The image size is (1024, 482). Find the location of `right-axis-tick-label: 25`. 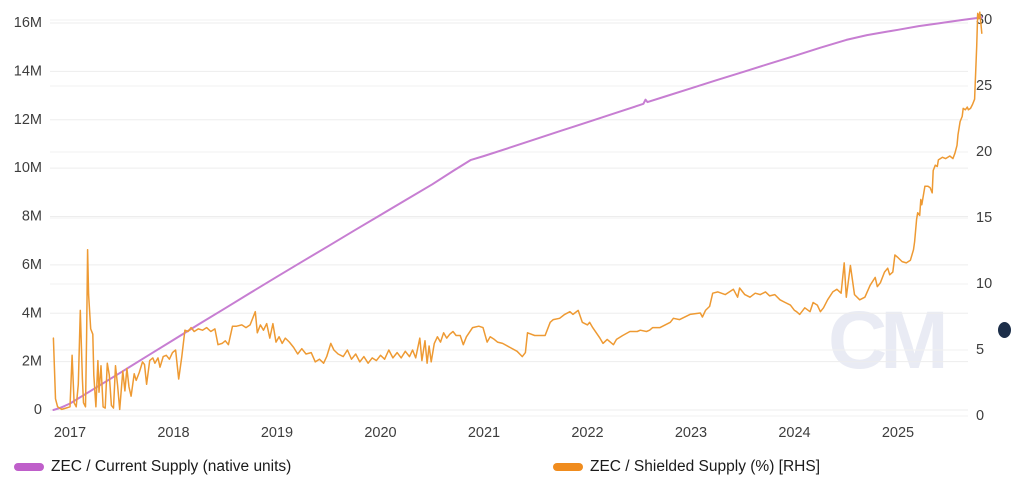

right-axis-tick-label: 25 is located at coordinates (984, 86).